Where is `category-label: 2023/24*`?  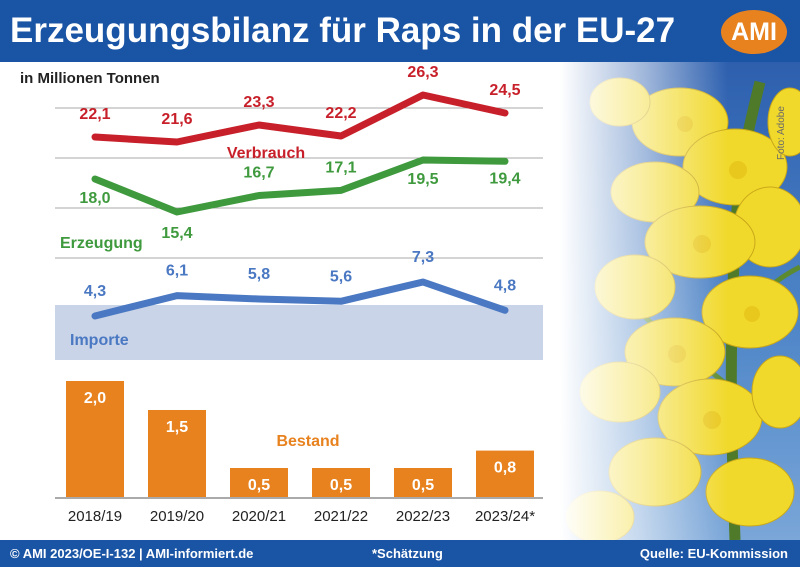 category-label: 2023/24* is located at coordinates (505, 516).